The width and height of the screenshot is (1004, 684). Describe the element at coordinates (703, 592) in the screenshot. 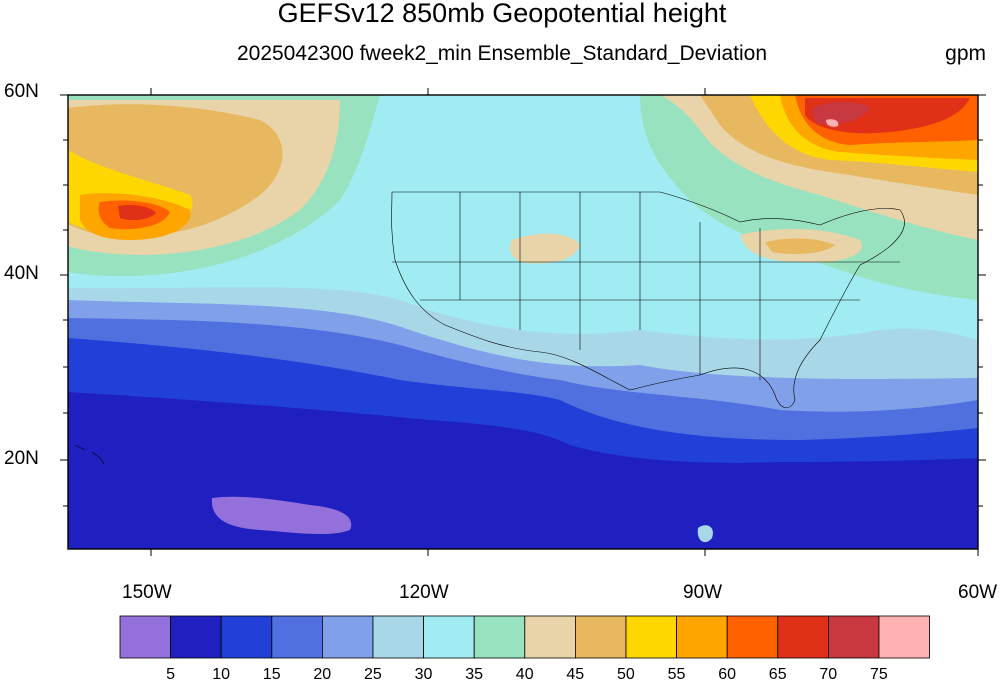

I see `lon-label-90w: 90W` at that location.